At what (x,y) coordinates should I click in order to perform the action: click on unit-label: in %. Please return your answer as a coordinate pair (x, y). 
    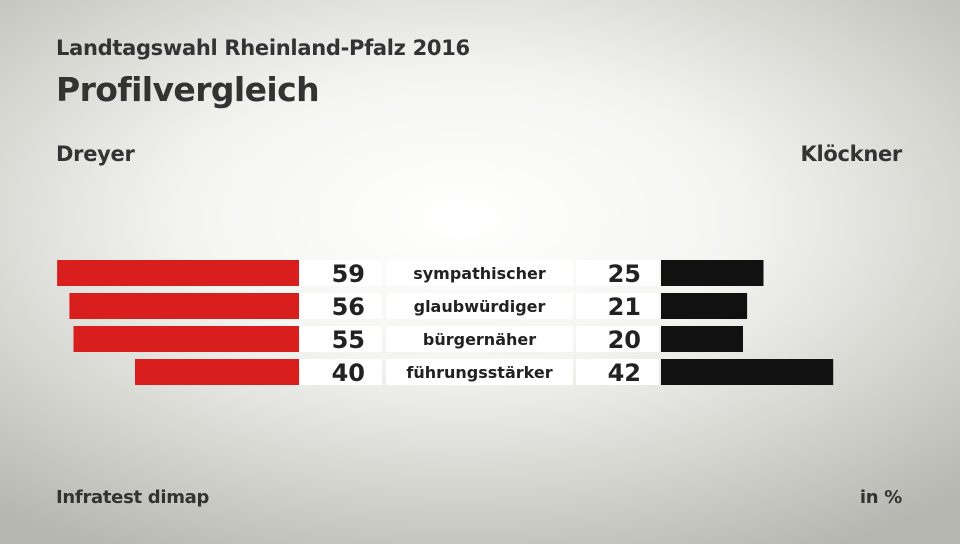
    Looking at the image, I should click on (880, 497).